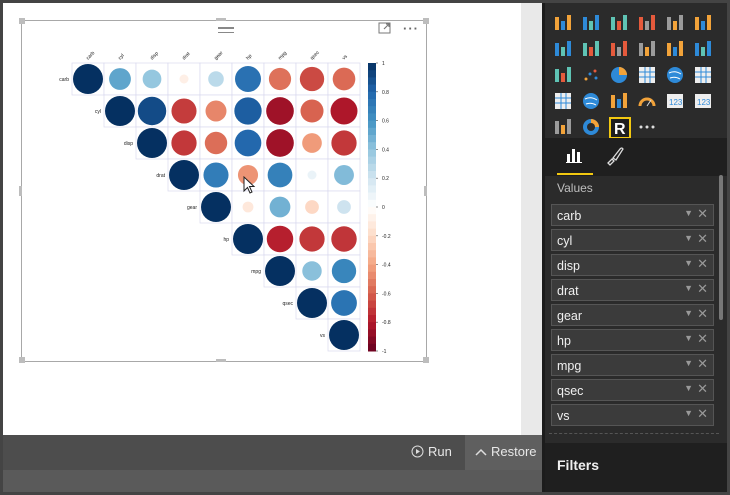  I want to click on treemap-icon, so click(647, 75).